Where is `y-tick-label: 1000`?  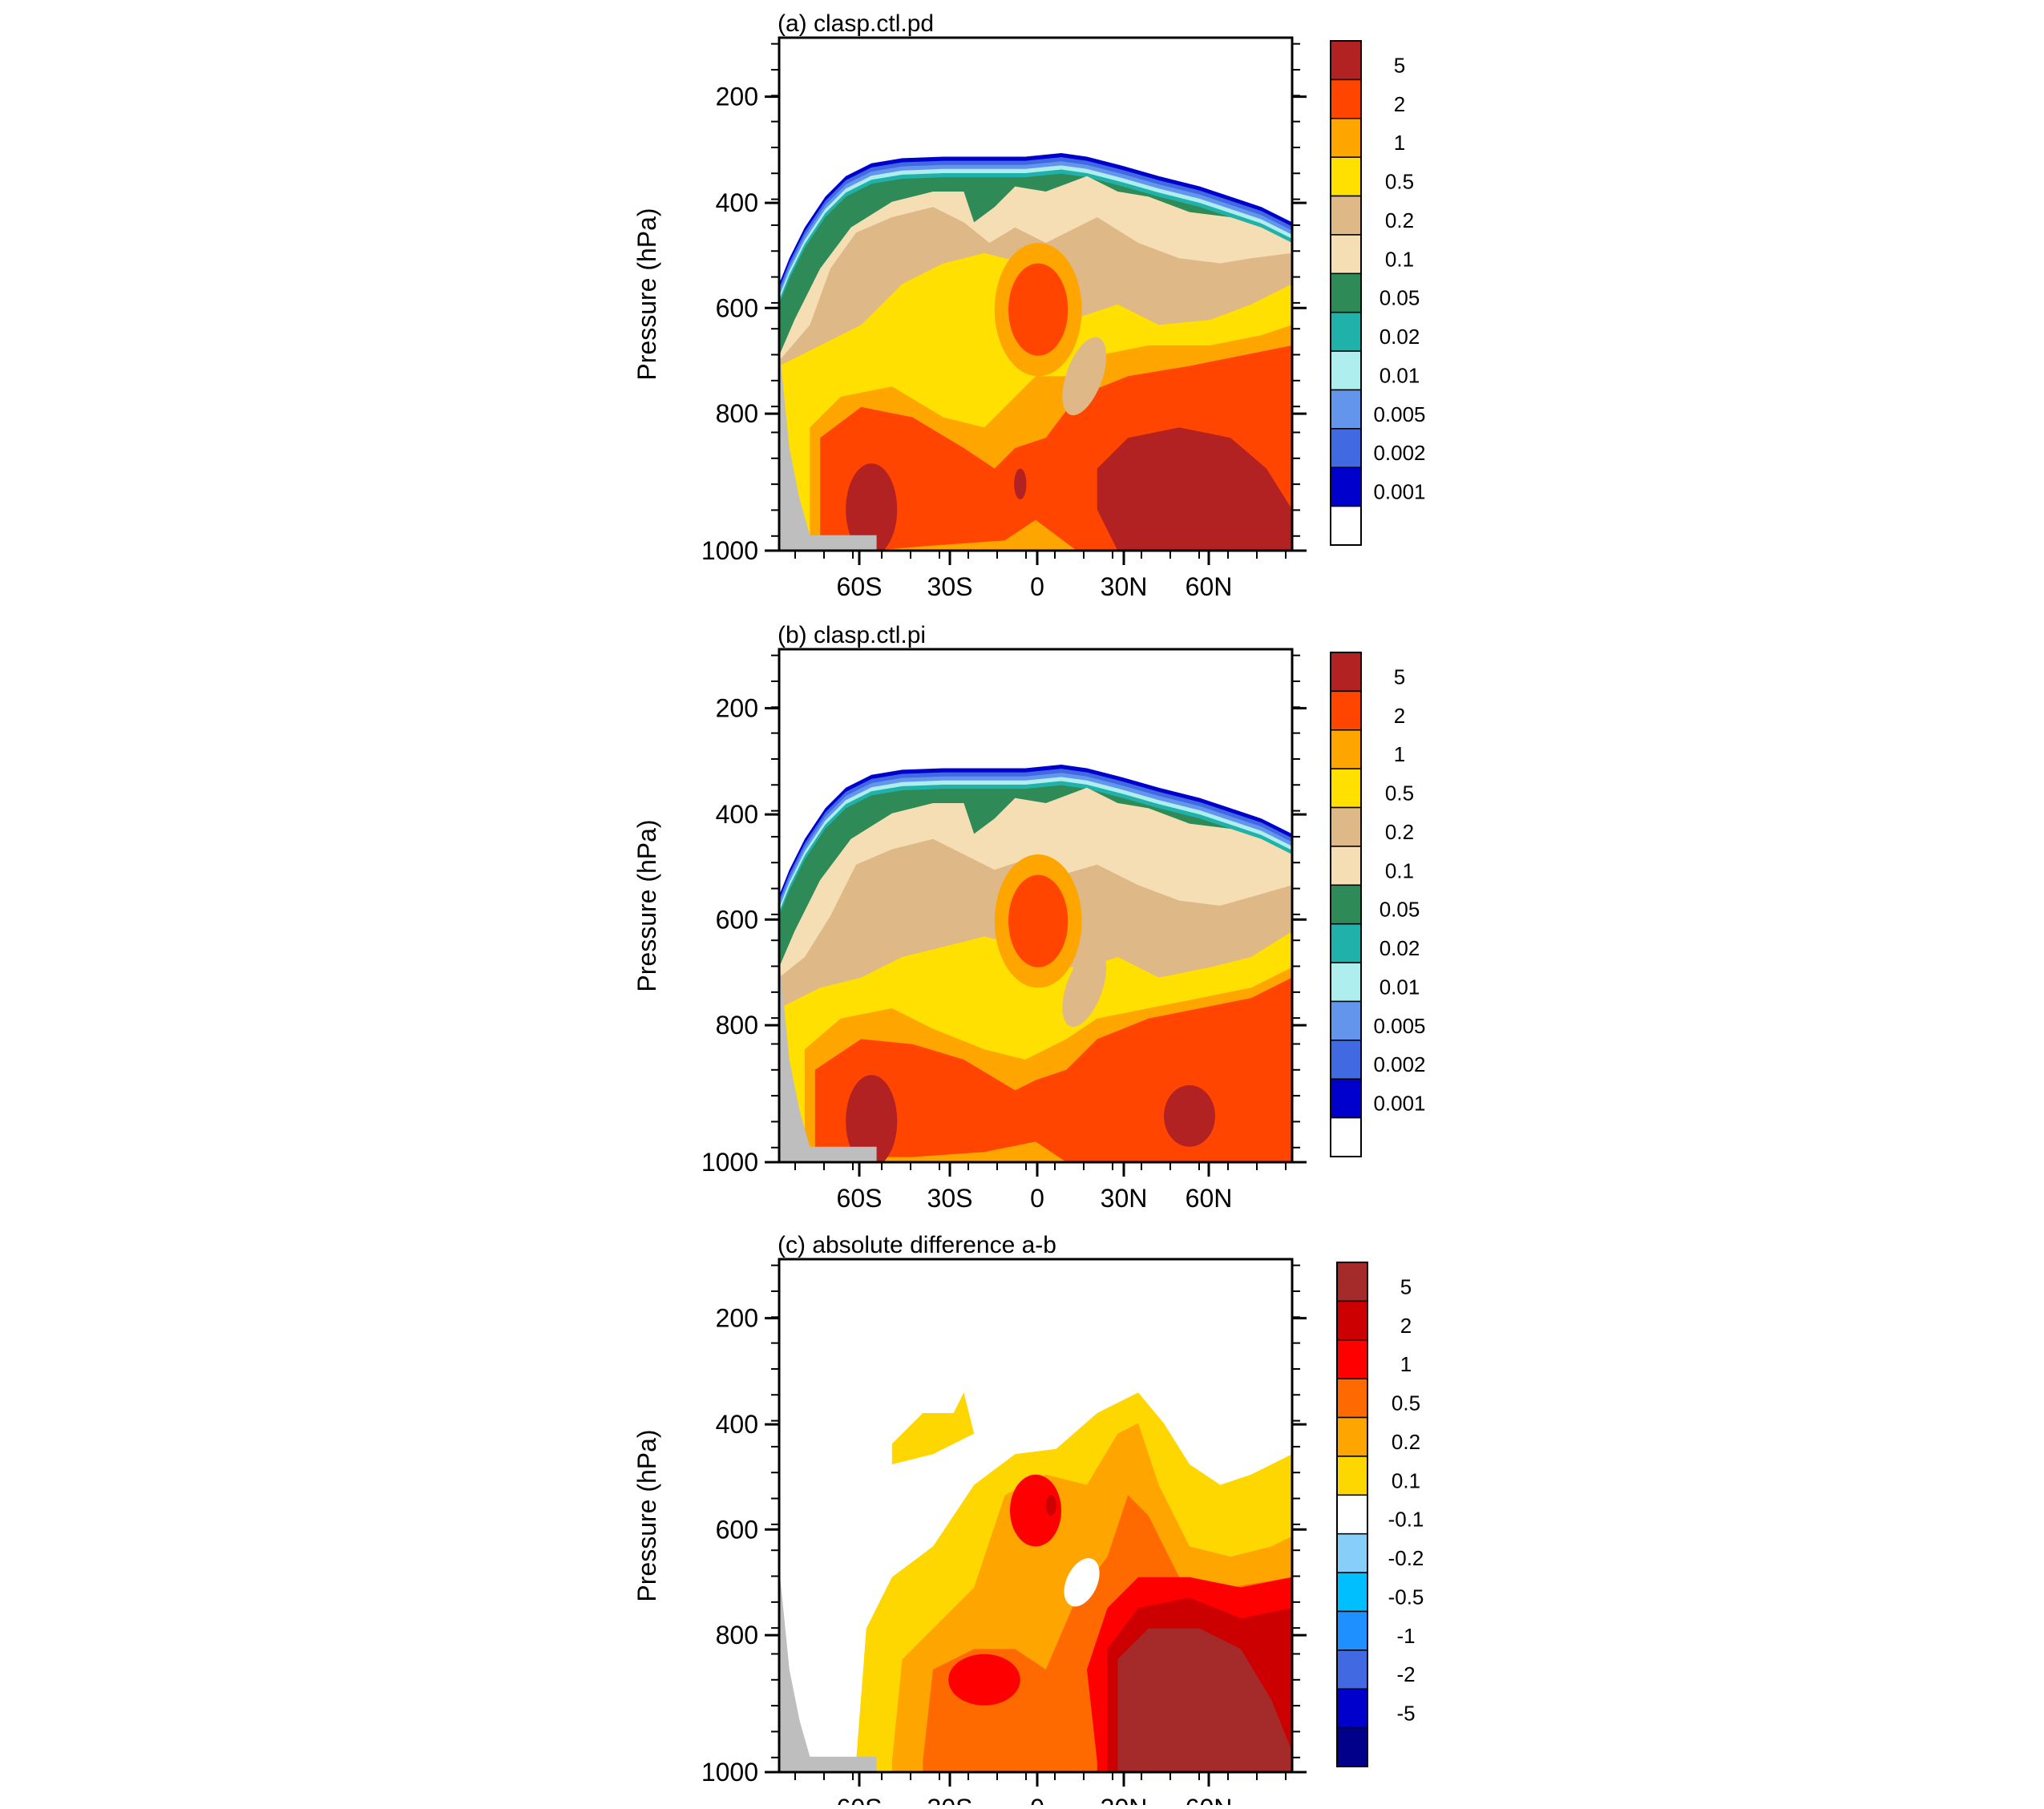 y-tick-label: 1000 is located at coordinates (729, 1773).